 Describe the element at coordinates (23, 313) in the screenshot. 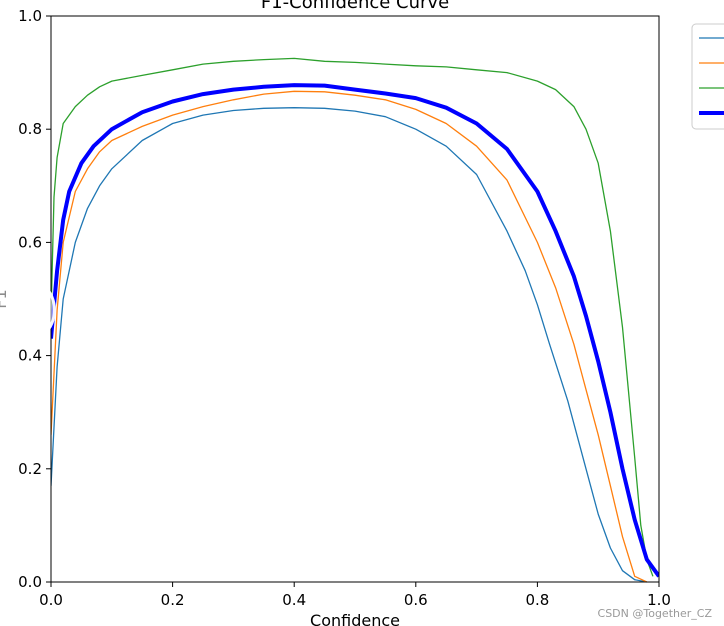

I see `chevron-left-icon` at that location.